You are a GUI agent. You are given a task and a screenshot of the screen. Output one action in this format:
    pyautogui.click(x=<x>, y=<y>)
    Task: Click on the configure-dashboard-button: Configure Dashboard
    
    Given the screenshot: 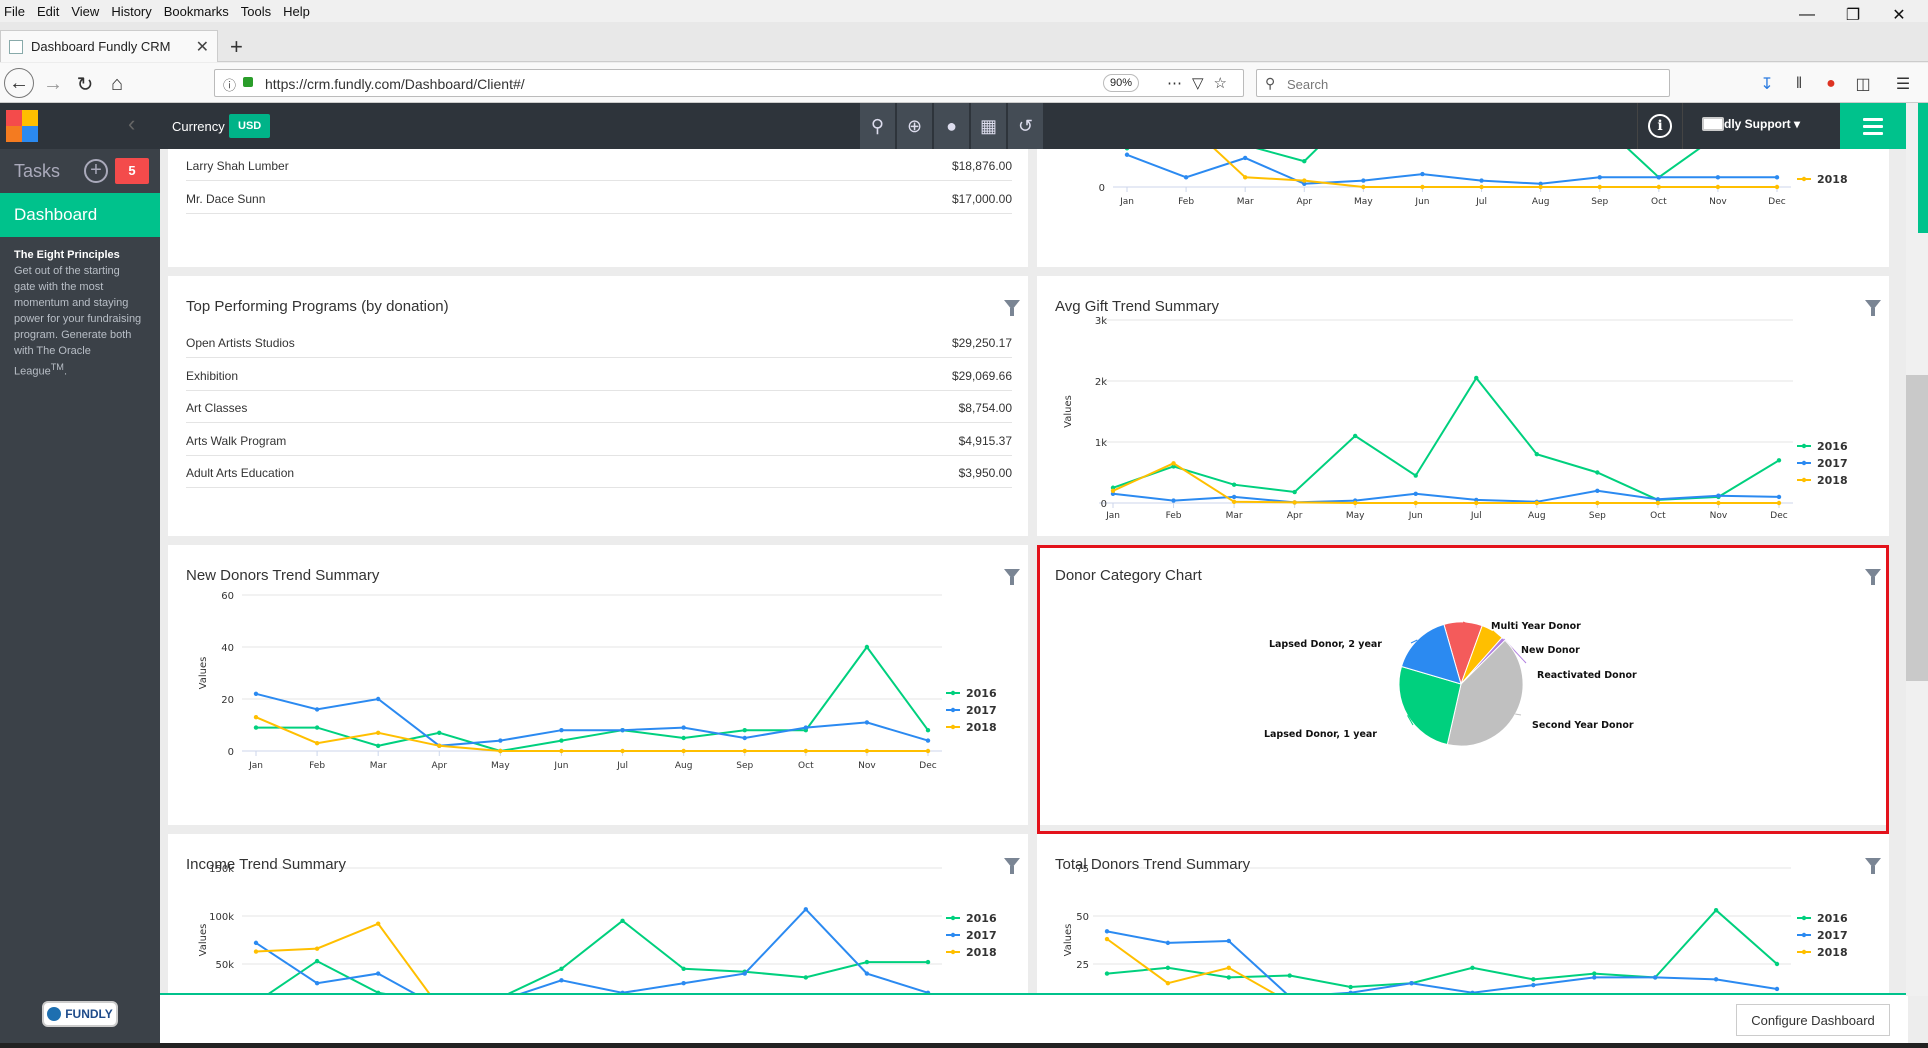 What is the action you would take?
    pyautogui.click(x=1813, y=1020)
    